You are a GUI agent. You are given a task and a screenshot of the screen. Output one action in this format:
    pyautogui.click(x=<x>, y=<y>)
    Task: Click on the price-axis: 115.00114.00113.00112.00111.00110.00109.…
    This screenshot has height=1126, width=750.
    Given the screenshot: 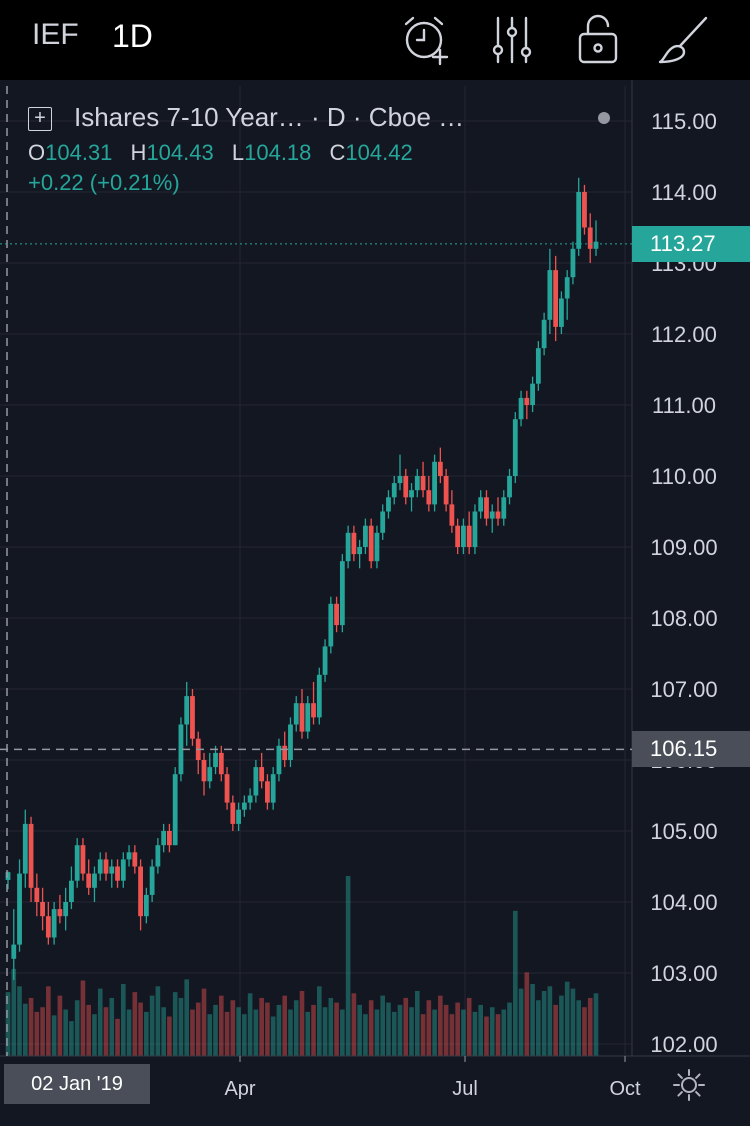 What is the action you would take?
    pyautogui.click(x=674, y=568)
    